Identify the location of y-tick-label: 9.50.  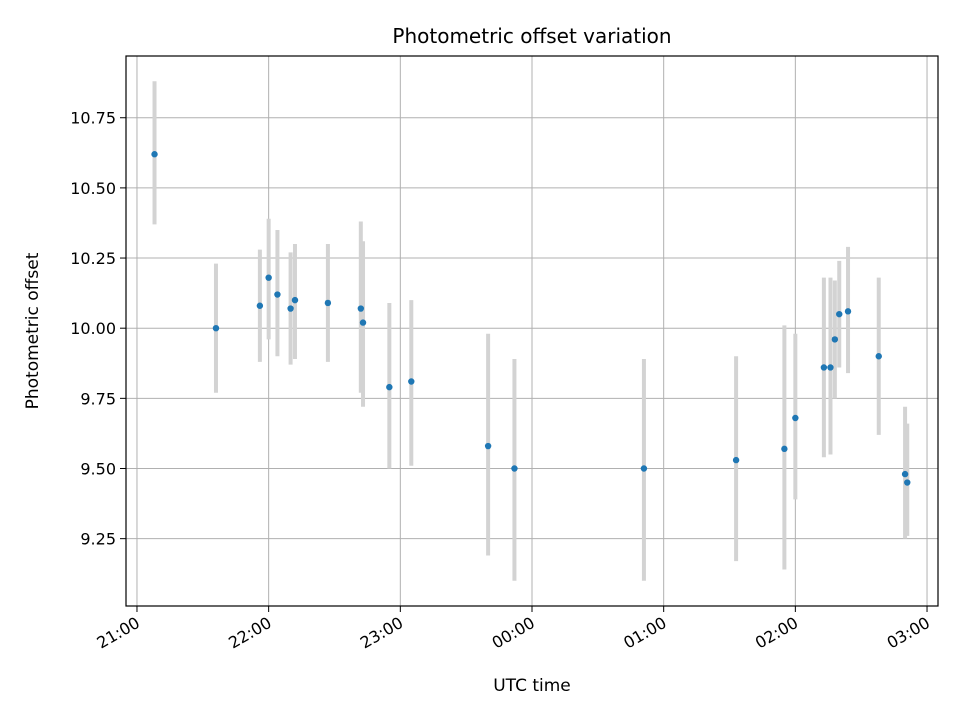
(98, 469).